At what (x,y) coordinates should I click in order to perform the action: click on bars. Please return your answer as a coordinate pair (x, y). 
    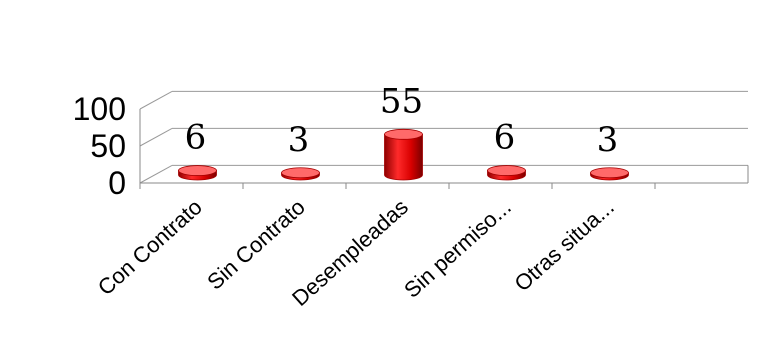
    Looking at the image, I should click on (403, 154).